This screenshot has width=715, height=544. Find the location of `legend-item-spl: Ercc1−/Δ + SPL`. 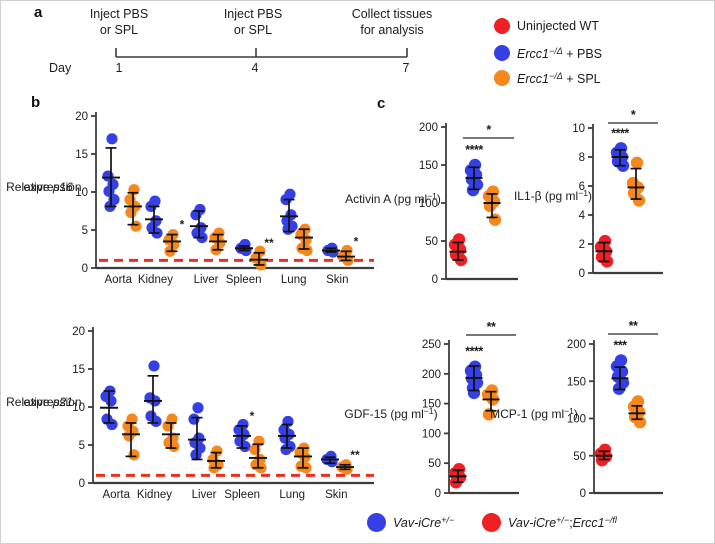

legend-item-spl: Ercc1−/Δ + SPL is located at coordinates (547, 78).